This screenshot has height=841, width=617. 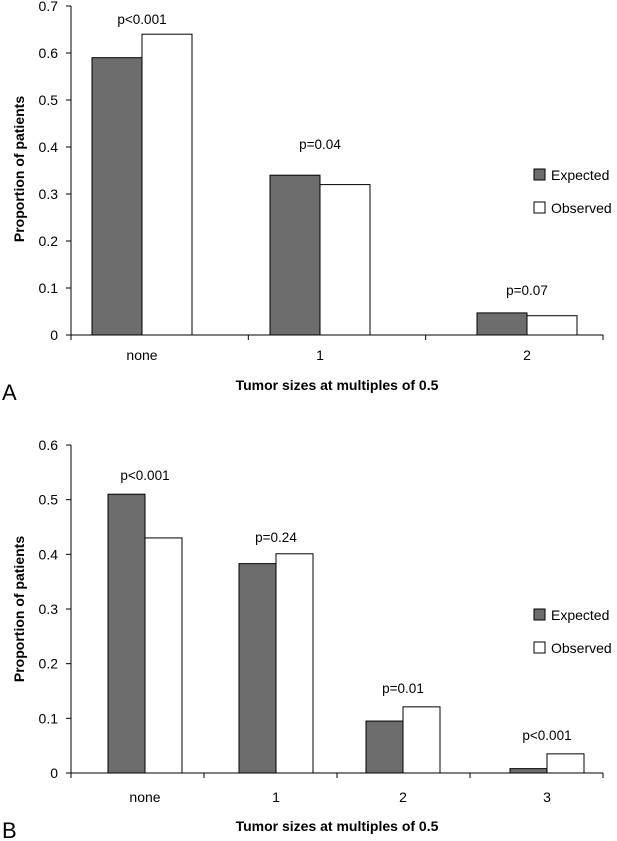 I want to click on panel-label: A, so click(x=9, y=392).